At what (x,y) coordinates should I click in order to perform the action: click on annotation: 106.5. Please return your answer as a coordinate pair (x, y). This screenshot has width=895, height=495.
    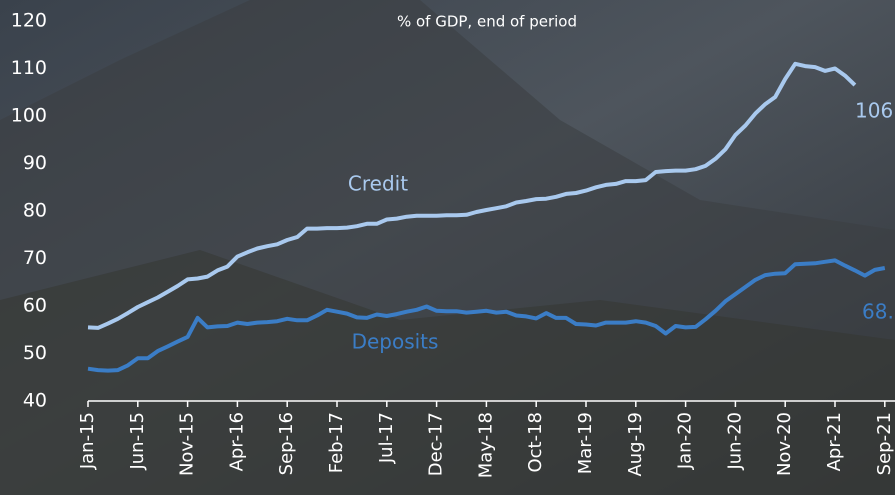
    Looking at the image, I should click on (875, 111).